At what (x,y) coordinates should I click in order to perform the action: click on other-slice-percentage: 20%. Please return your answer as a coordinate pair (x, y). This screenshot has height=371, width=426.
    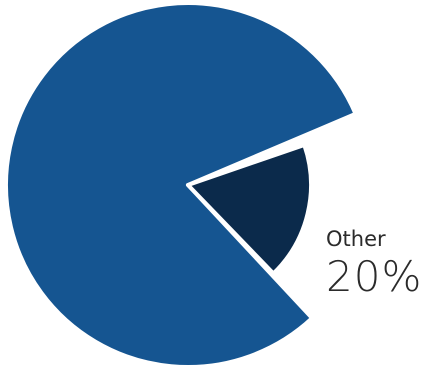
    Looking at the image, I should click on (374, 276).